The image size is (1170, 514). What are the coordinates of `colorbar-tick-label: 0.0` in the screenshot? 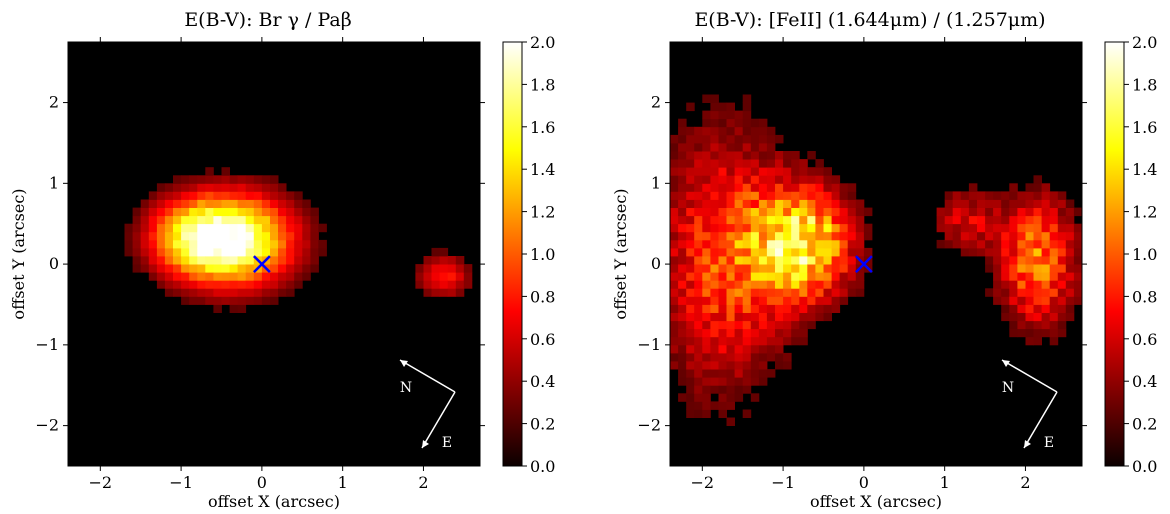 It's located at (1144, 466).